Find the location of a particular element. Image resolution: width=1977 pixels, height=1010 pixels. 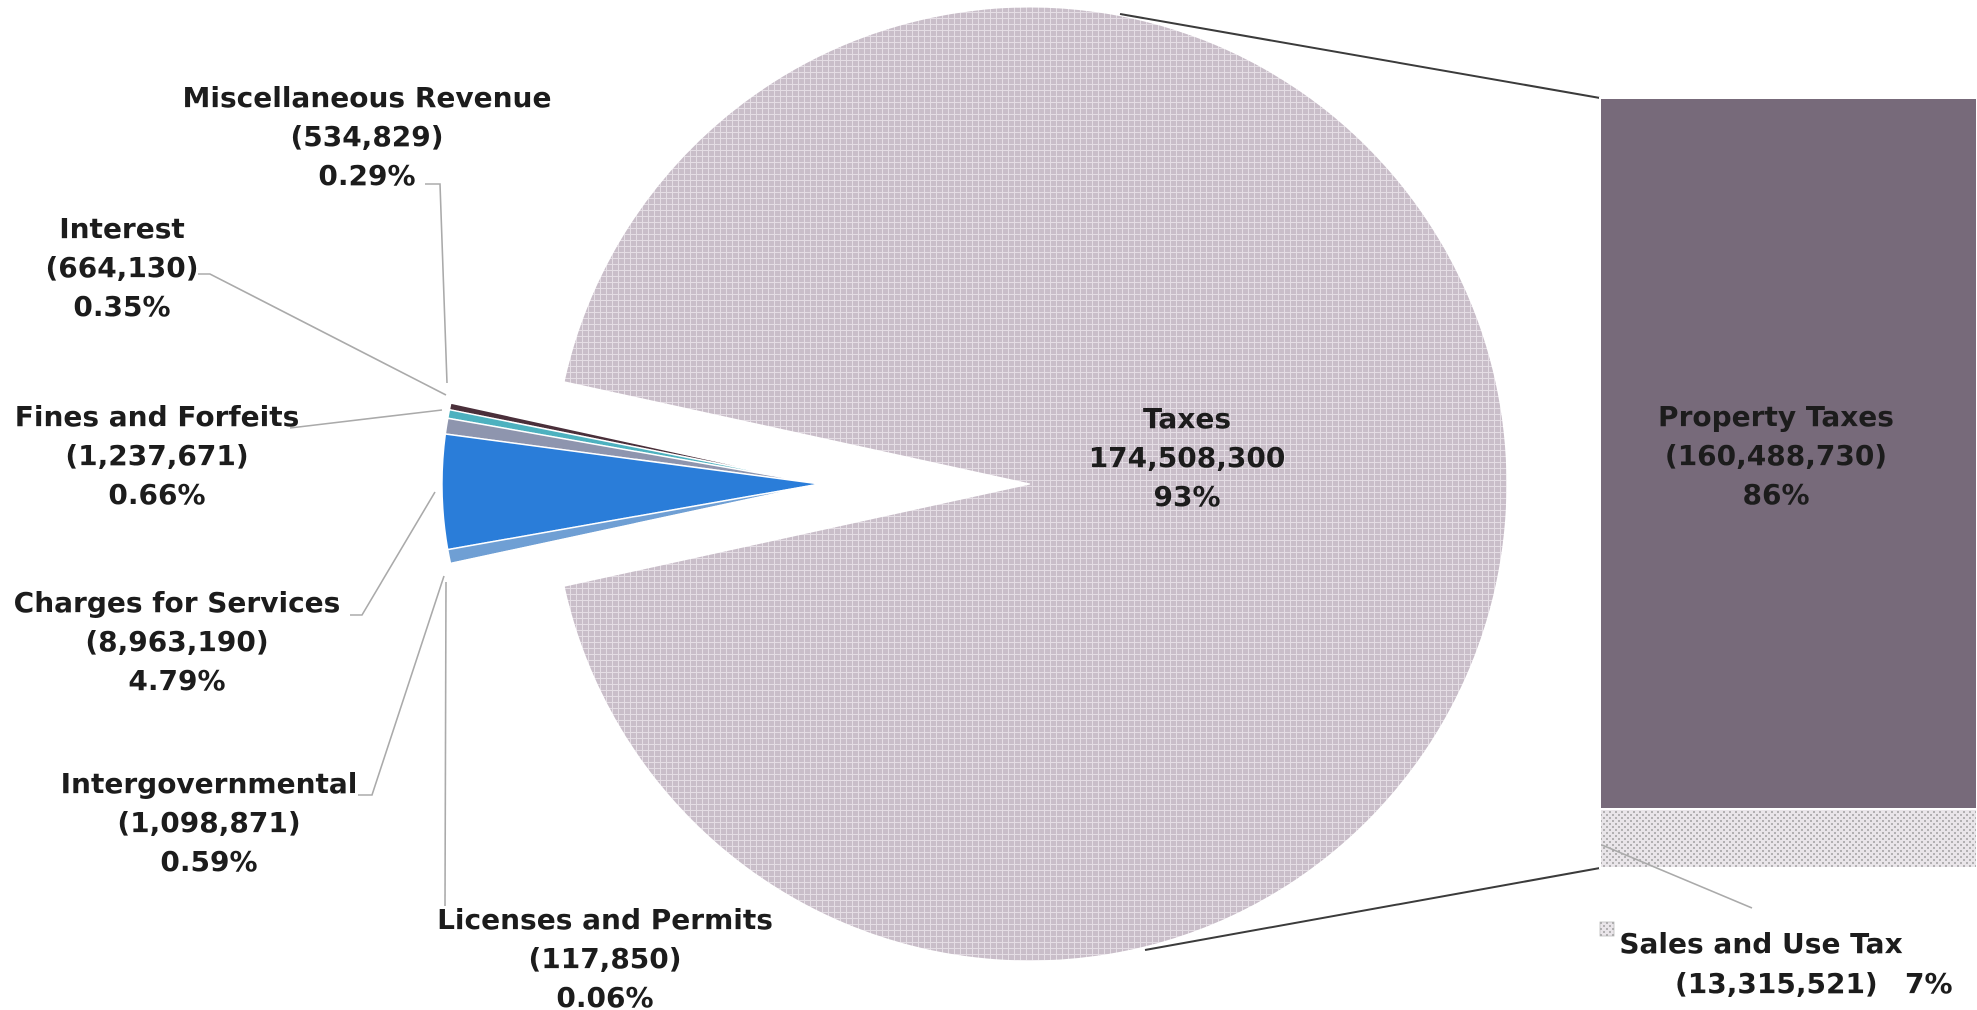

label-licenses-and-permits-percent: 0.06% is located at coordinates (604, 995).